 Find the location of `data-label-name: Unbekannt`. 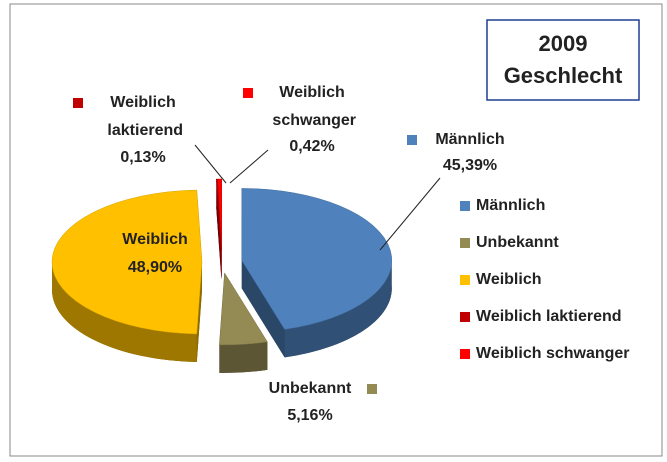

data-label-name: Unbekannt is located at coordinates (310, 388).